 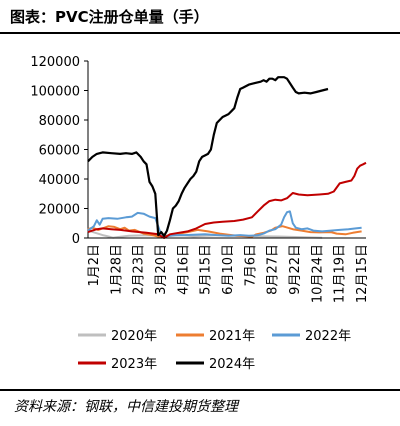 What do you see at coordinates (59, 121) in the screenshot?
I see `y-tick-label: 80000` at bounding box center [59, 121].